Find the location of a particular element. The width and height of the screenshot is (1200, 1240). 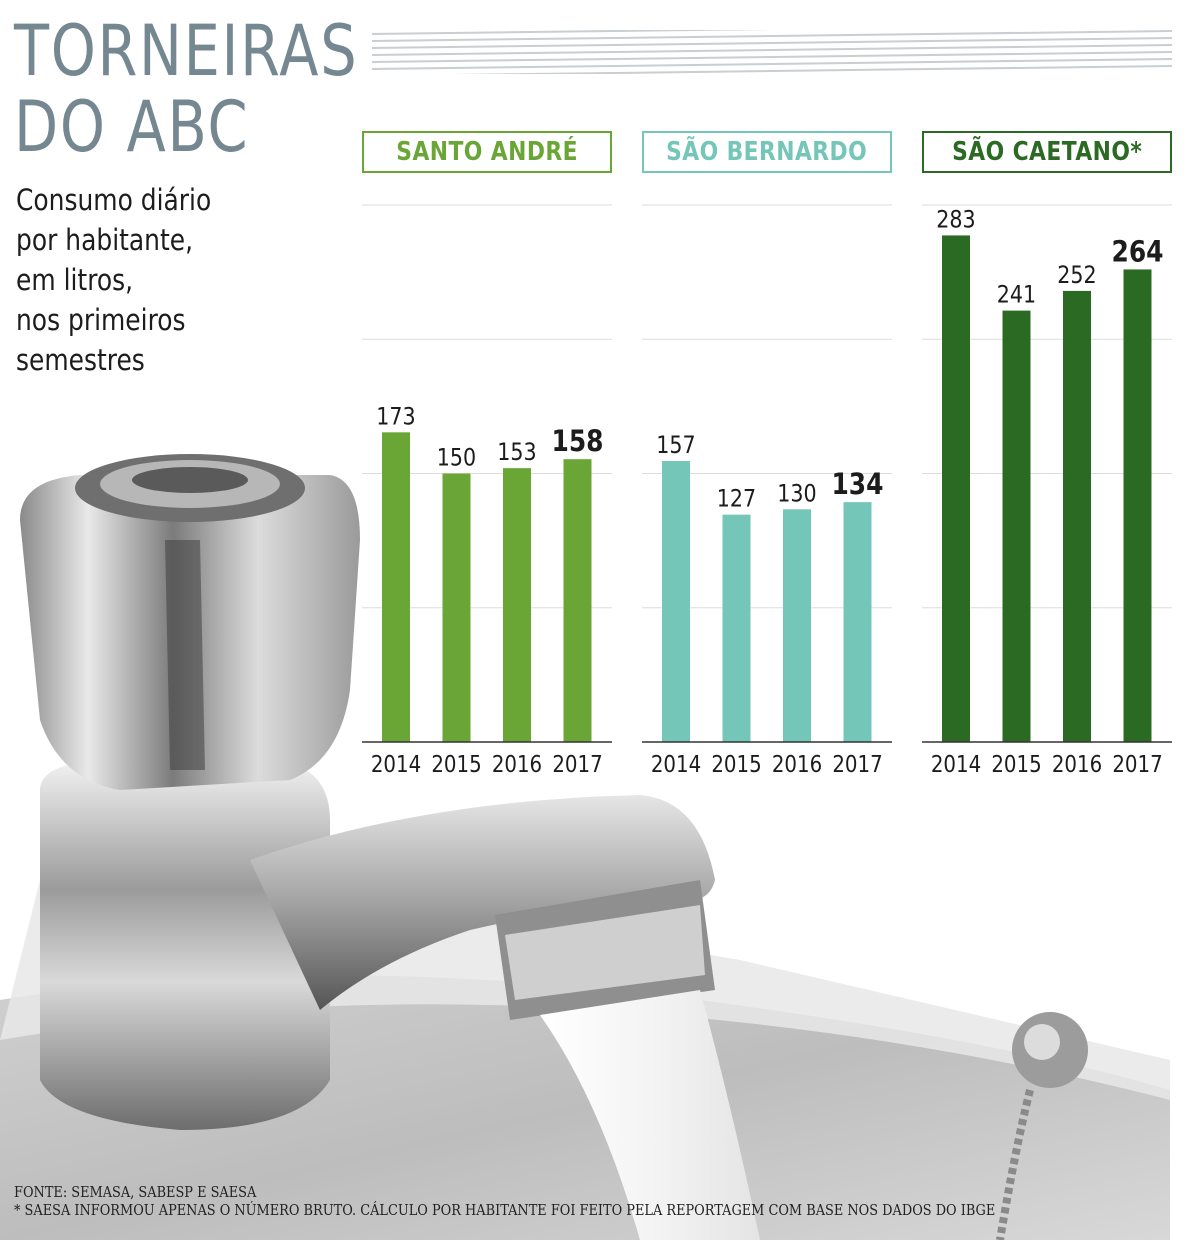

source-text: FONTE: SEMASA, SABESP E SAESA is located at coordinates (135, 1192).